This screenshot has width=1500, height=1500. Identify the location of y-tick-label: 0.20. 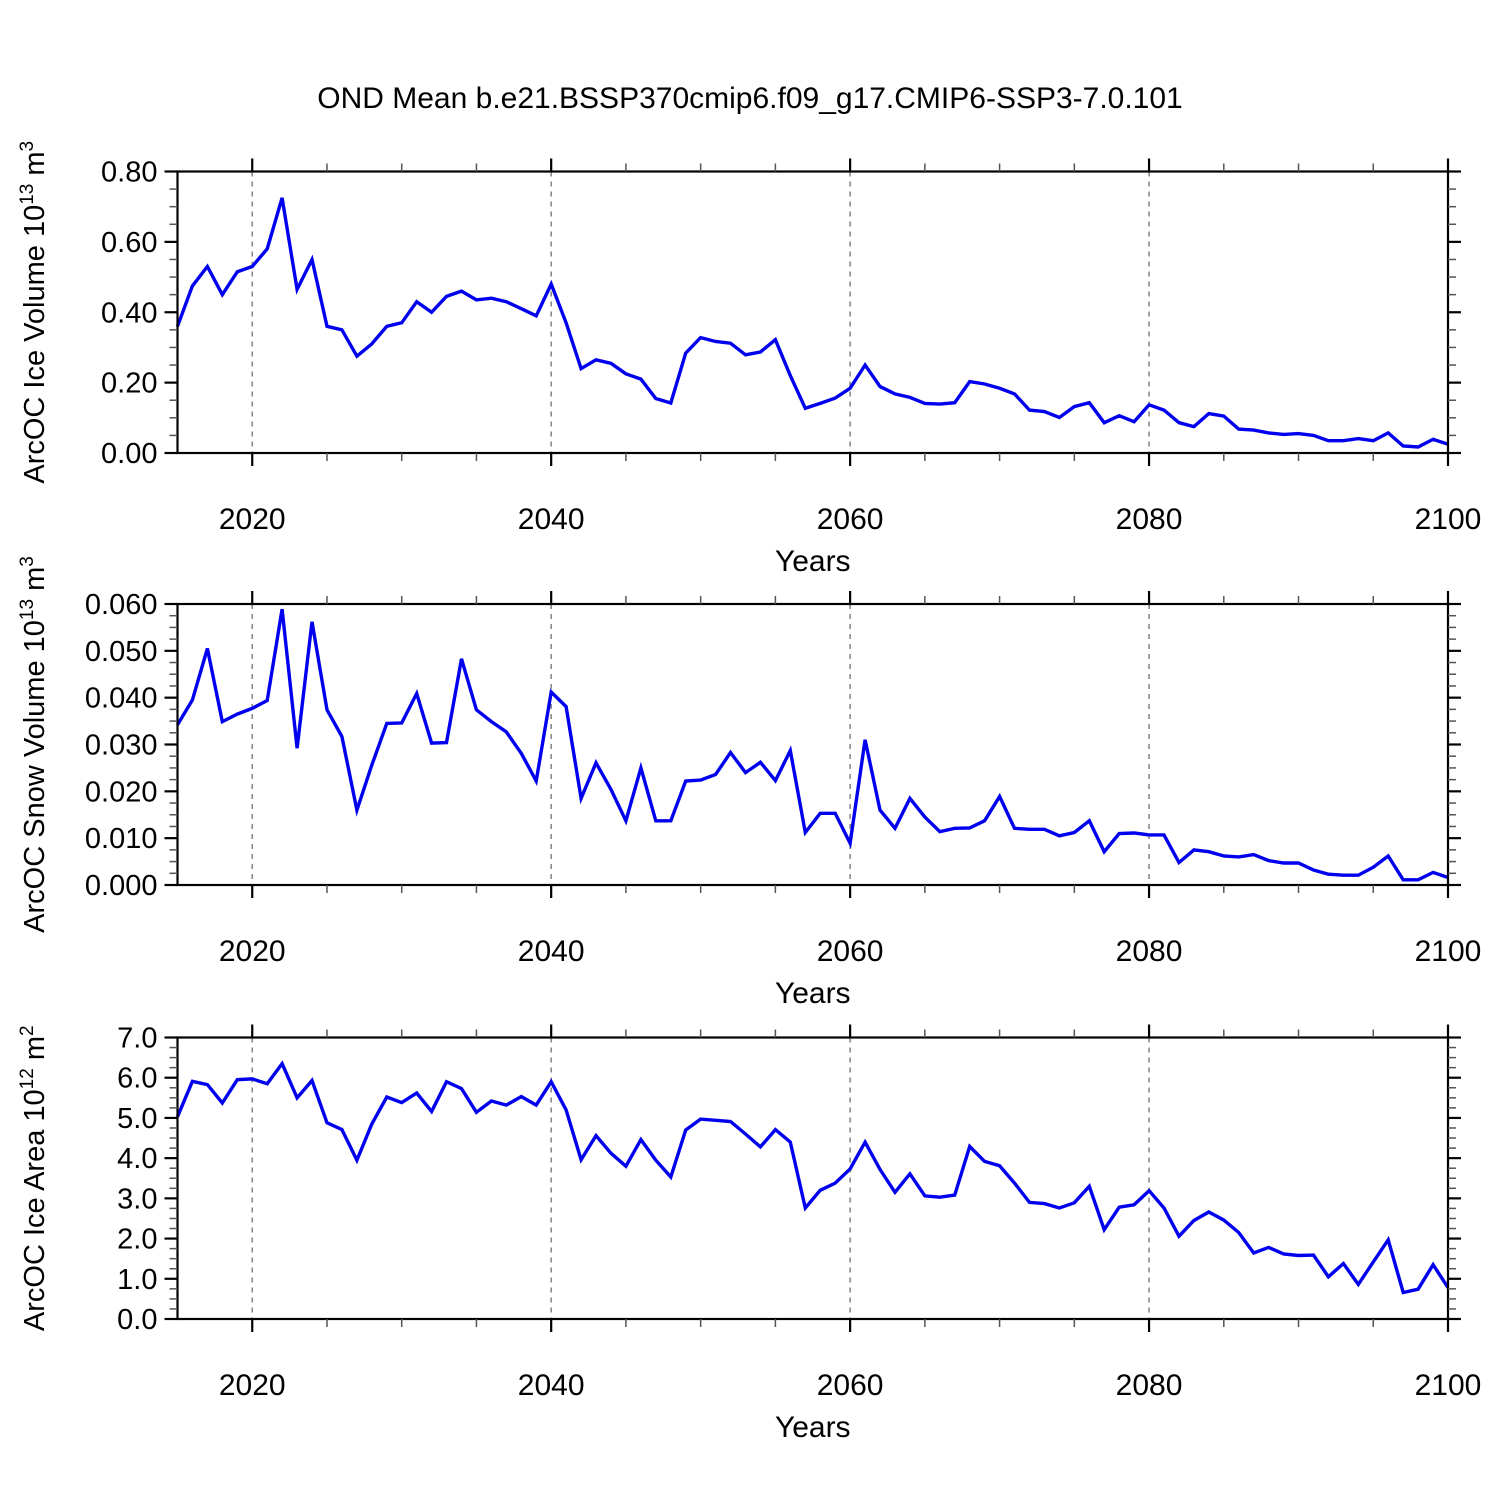
(129, 384).